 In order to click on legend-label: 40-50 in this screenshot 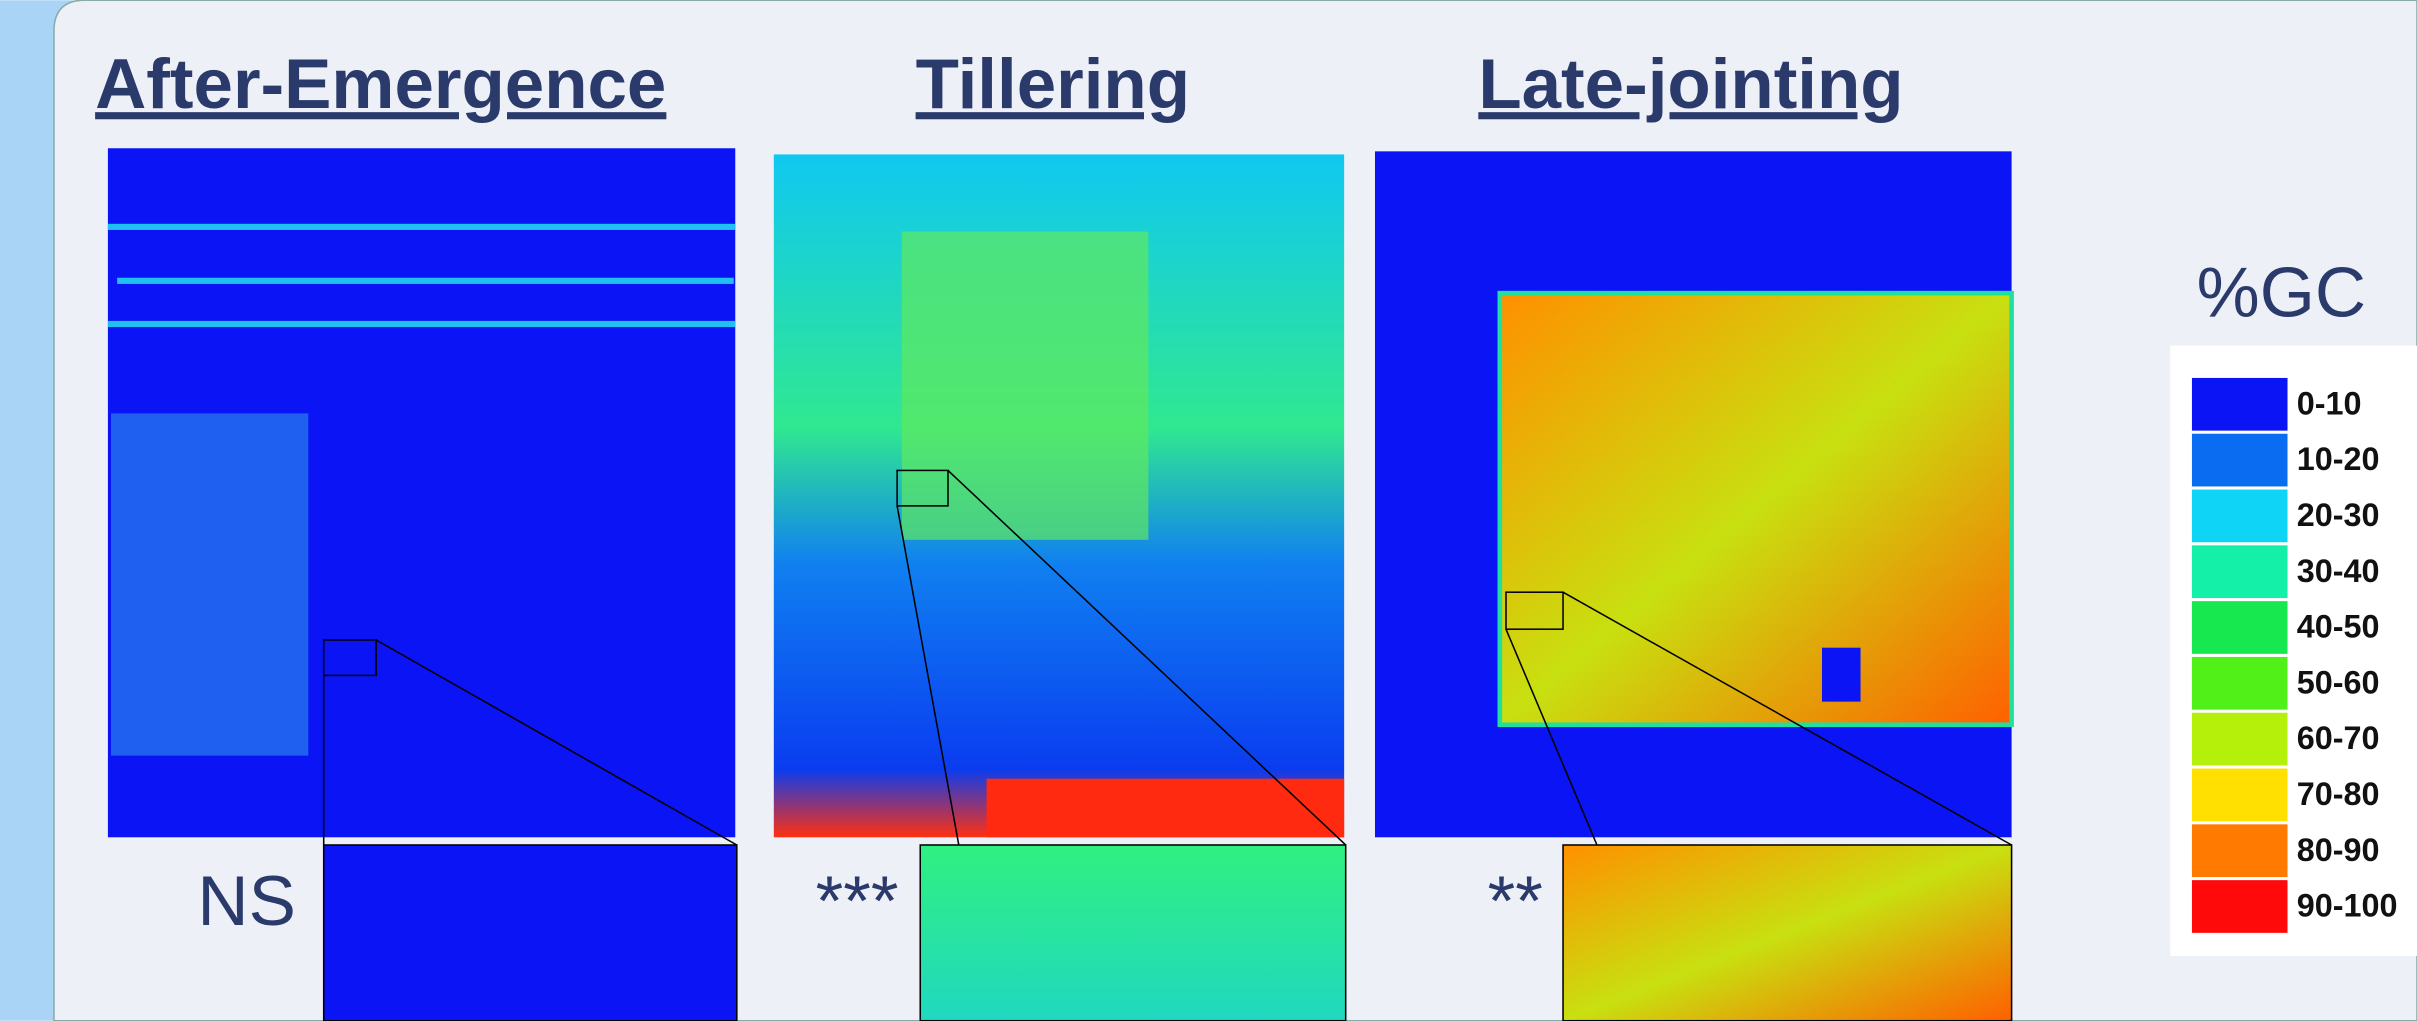, I will do `click(2338, 627)`.